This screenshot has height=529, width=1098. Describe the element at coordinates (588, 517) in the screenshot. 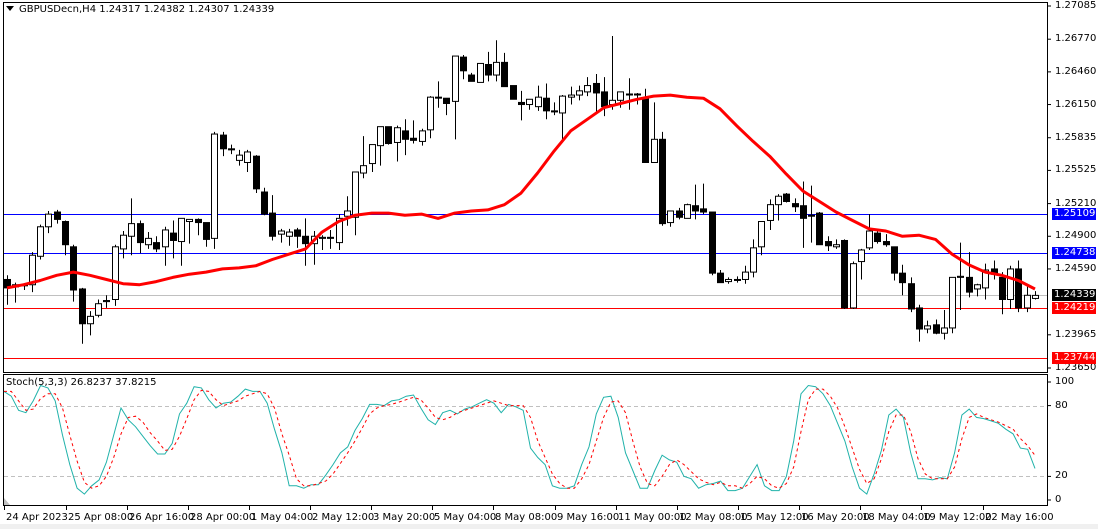

I see `time-tick-label: 9 May 16:00` at that location.